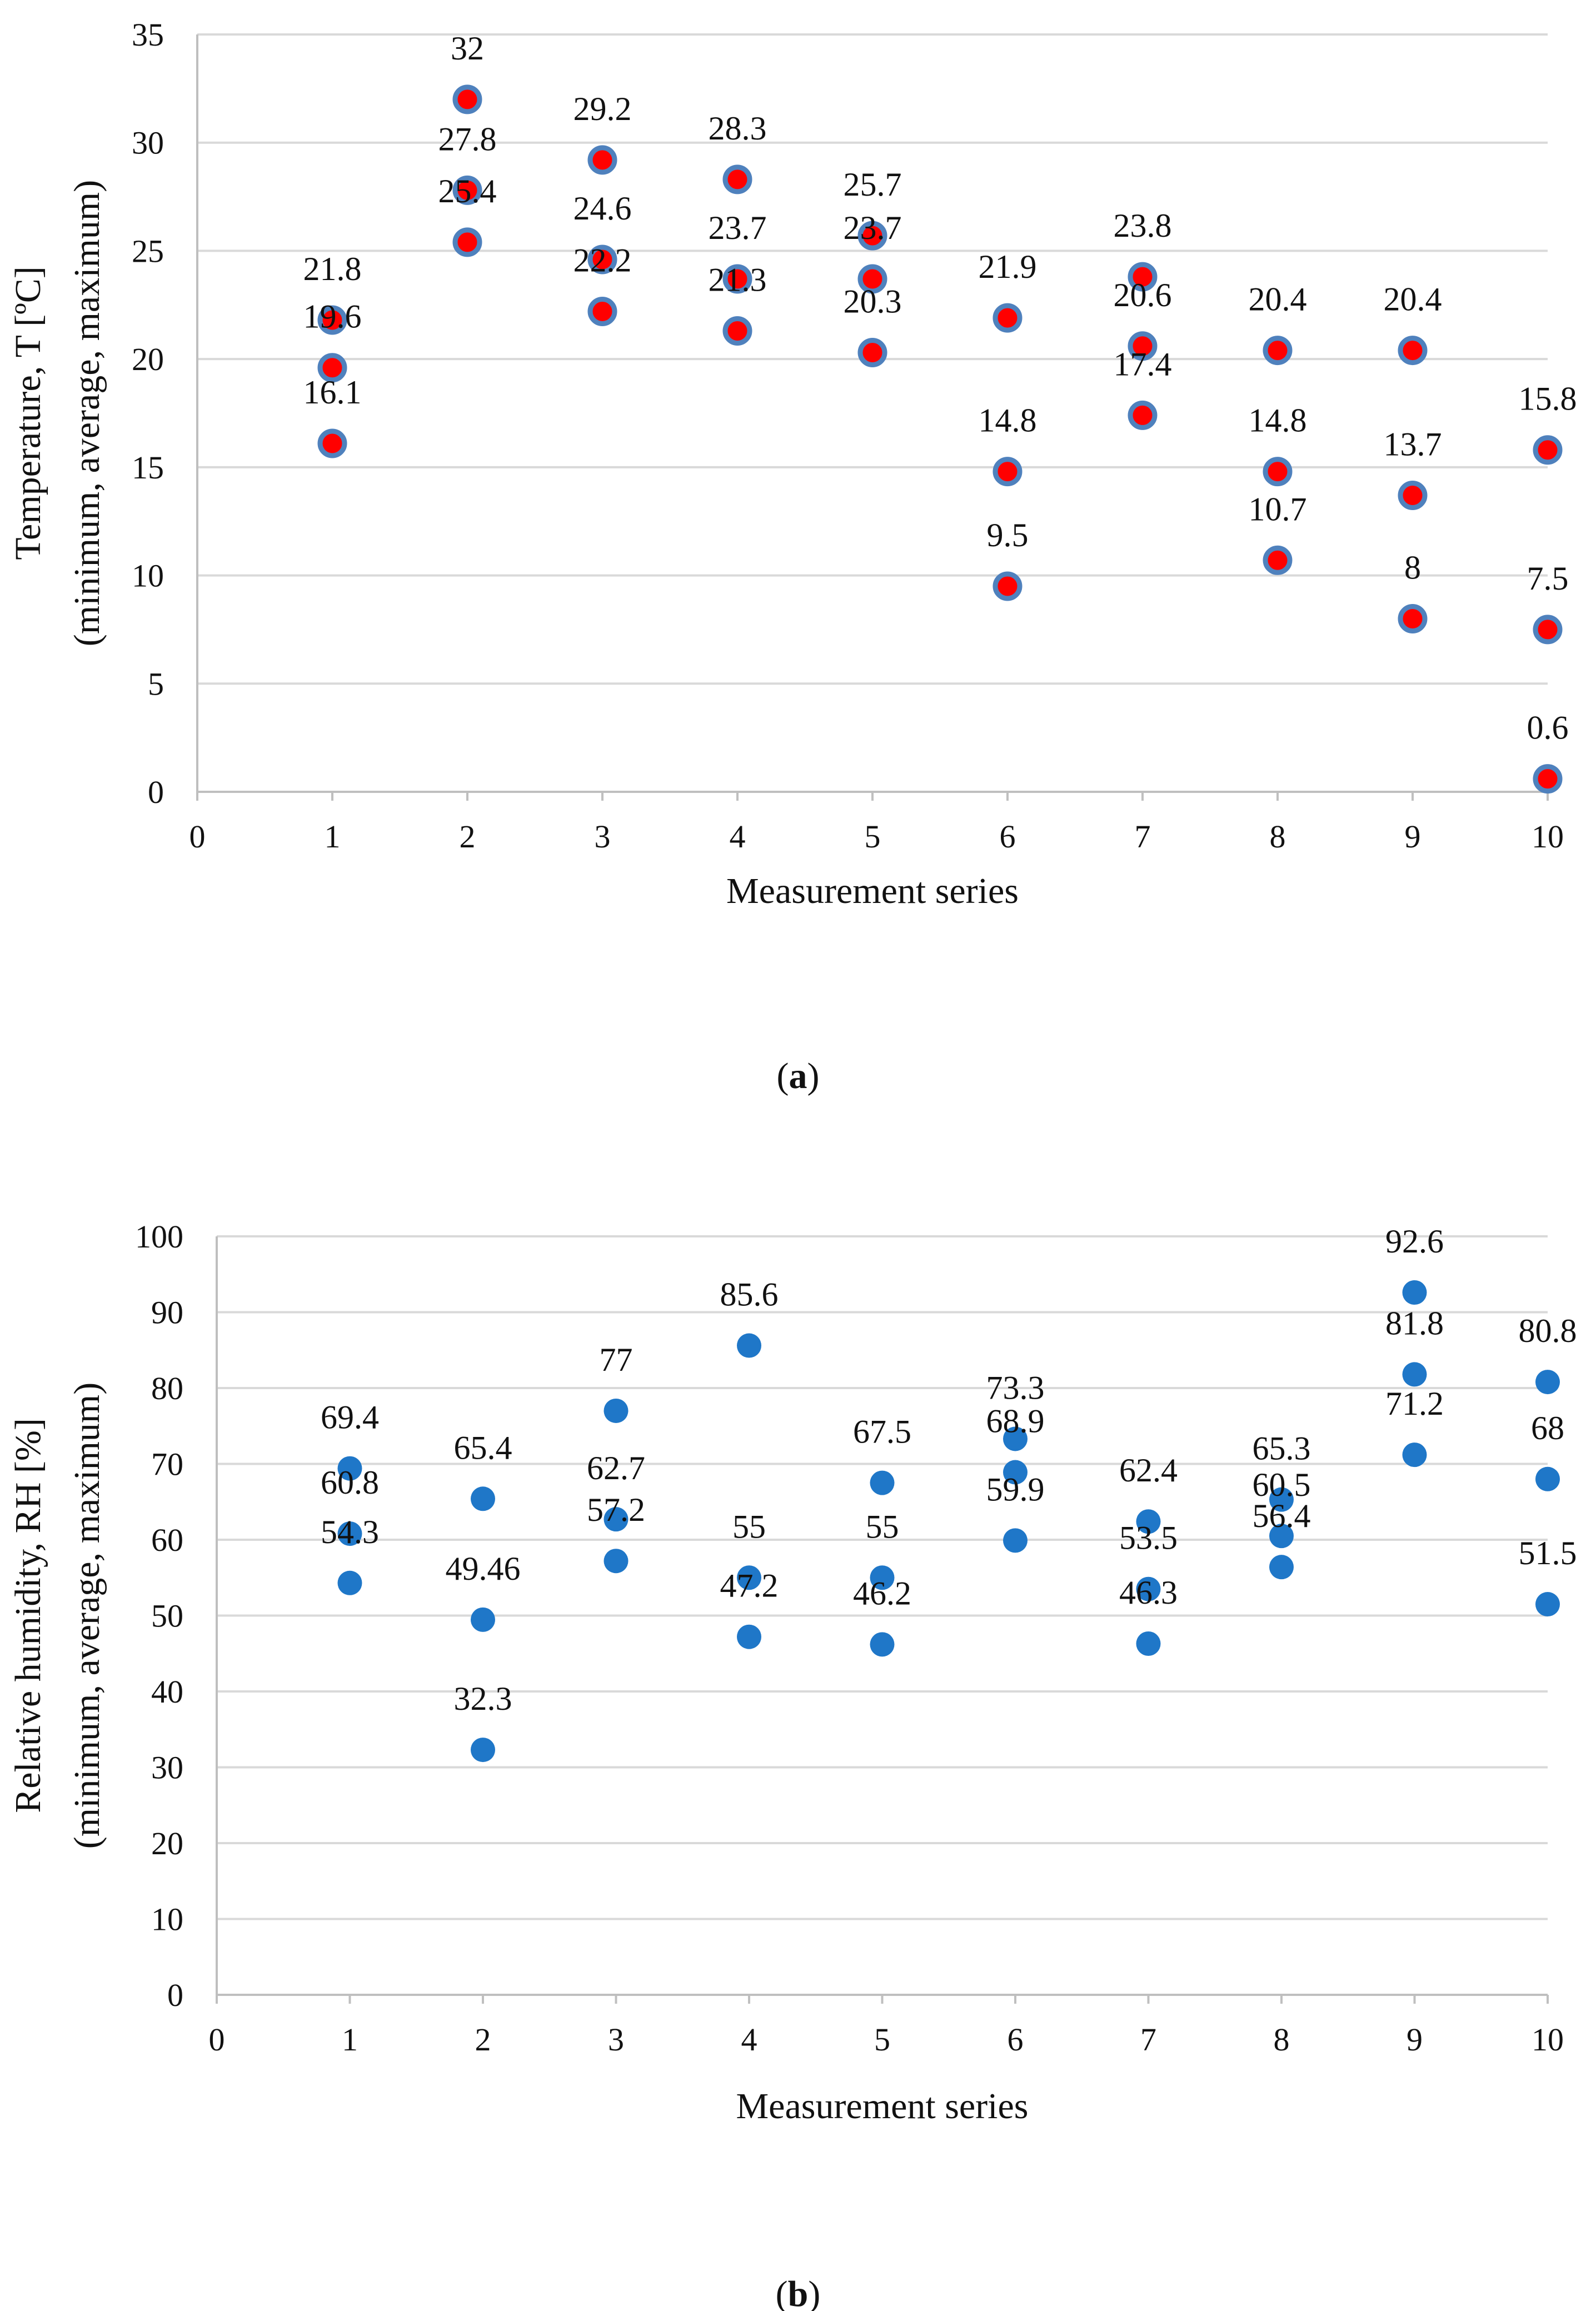 The height and width of the screenshot is (2311, 1596). Describe the element at coordinates (1415, 1403) in the screenshot. I see `data-label: 71.2` at that location.